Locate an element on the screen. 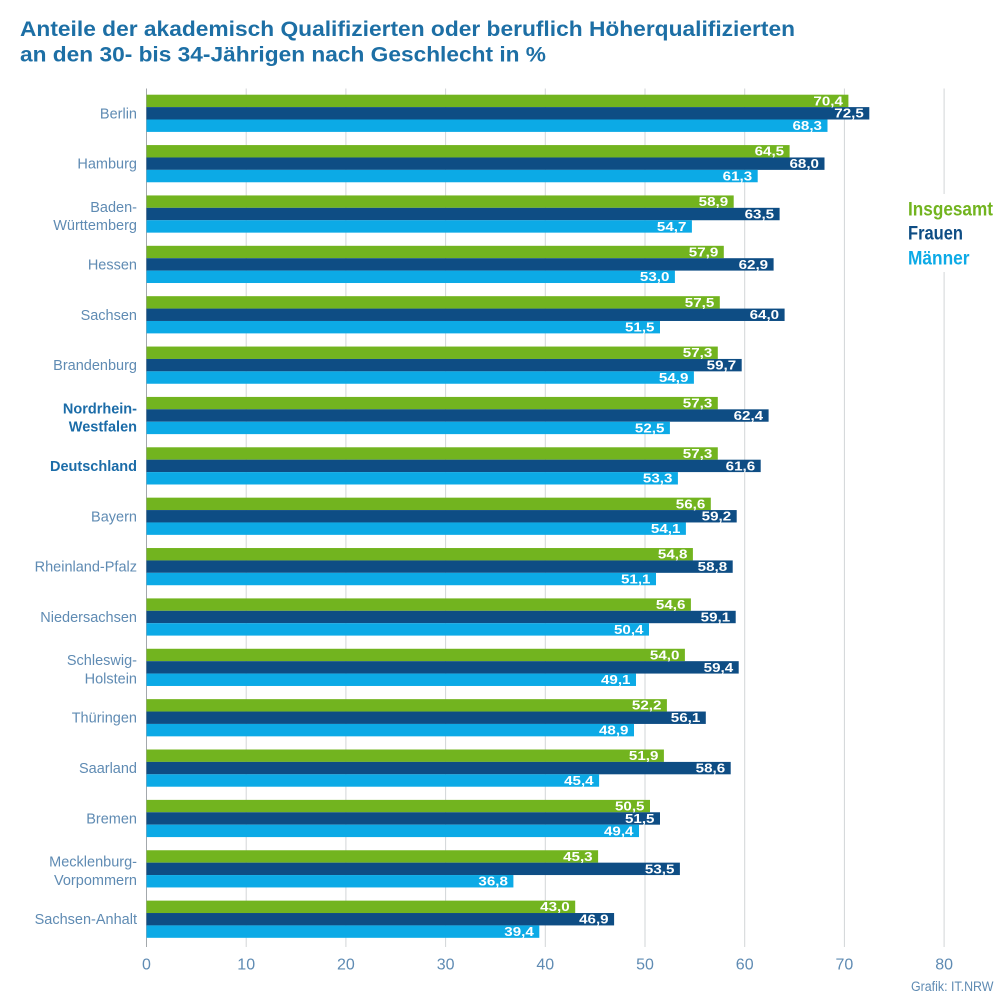  svg-text: 52,5 is located at coordinates (650, 428).